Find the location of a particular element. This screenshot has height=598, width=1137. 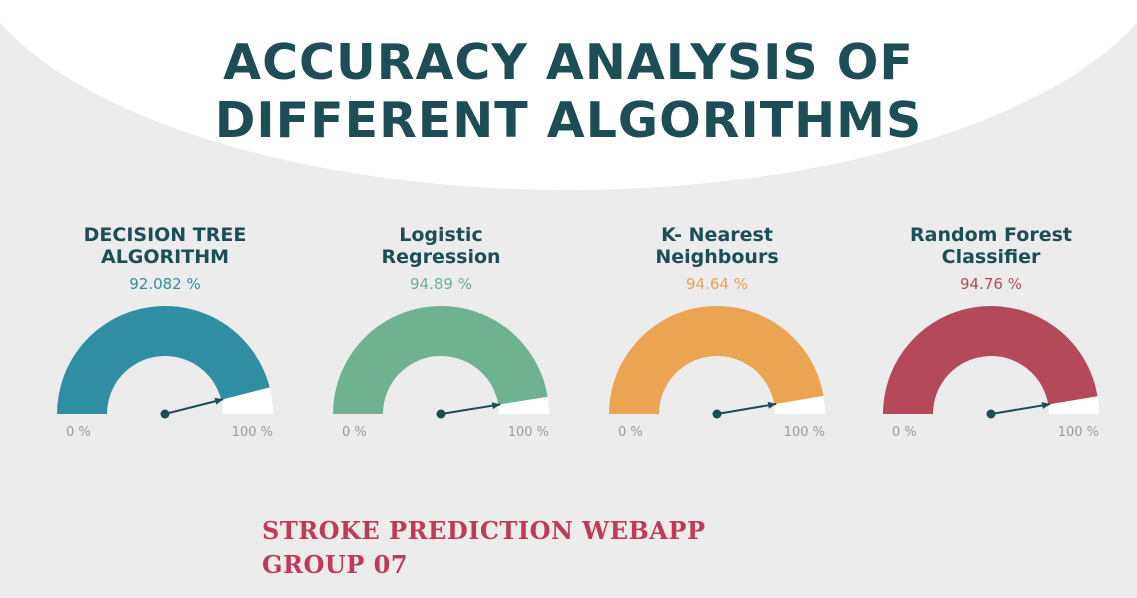

gauge-title-line: K- Nearest is located at coordinates (717, 235).